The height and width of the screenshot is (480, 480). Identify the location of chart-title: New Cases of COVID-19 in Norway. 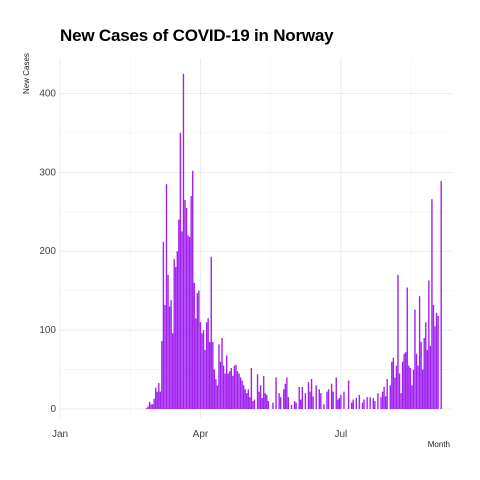
(197, 35).